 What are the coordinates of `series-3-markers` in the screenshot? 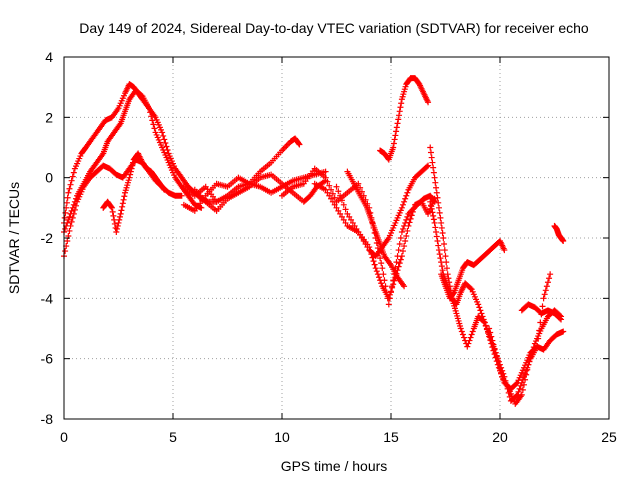 It's located at (134, 192).